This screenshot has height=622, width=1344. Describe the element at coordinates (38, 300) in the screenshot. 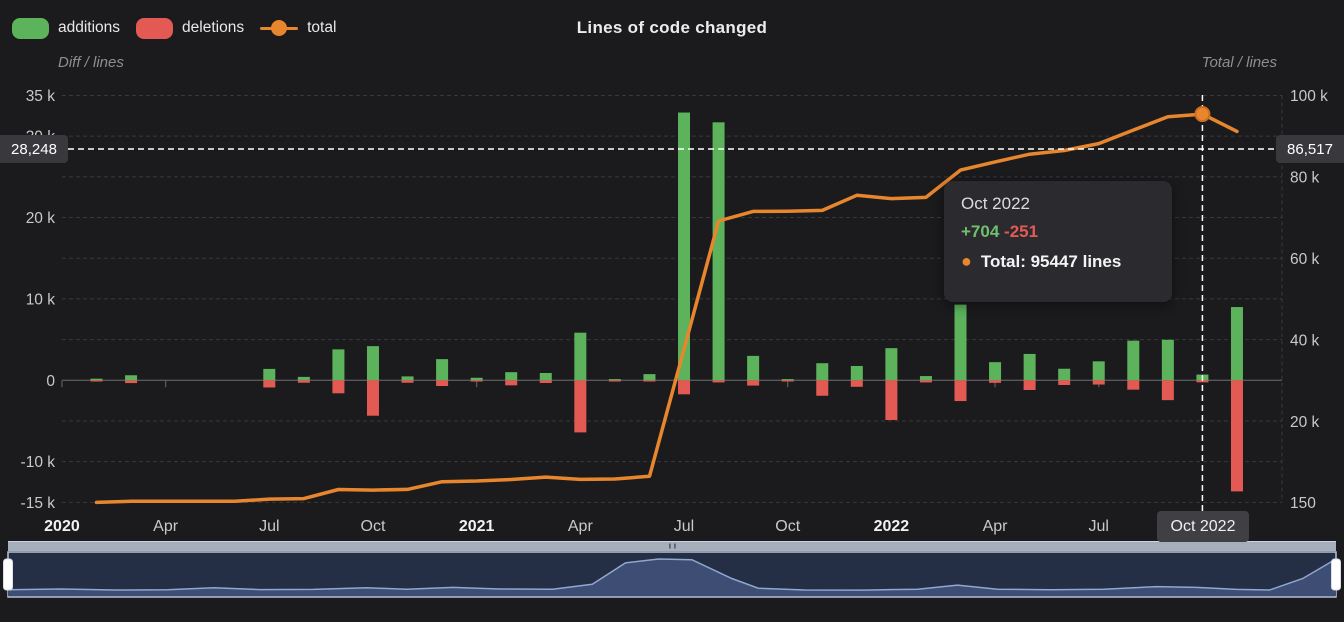

I see `left-axis-labels: 35 k30 k20 k10 k0-10 k-15 k` at that location.